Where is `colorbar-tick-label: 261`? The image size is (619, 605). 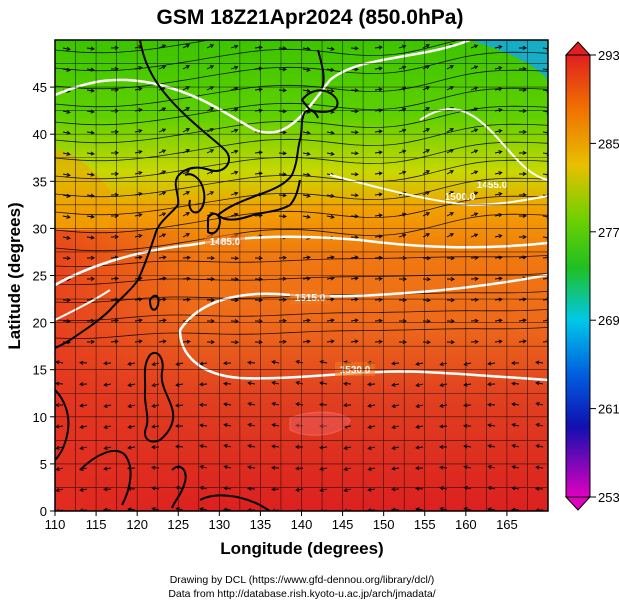
colorbar-tick-label: 261 is located at coordinates (608, 409).